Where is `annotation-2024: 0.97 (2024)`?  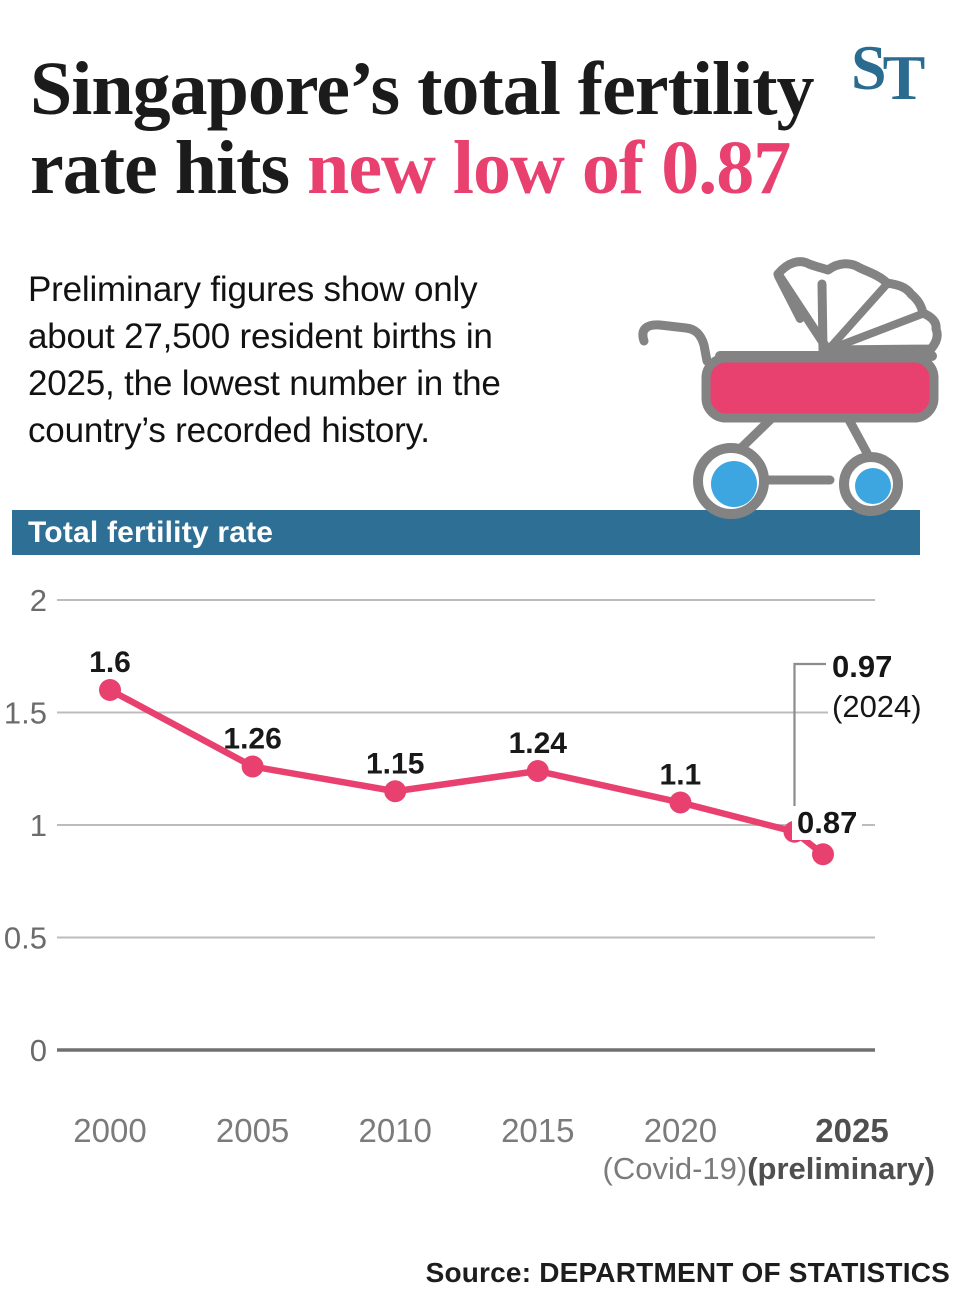
annotation-2024: 0.97 (2024) is located at coordinates (877, 688).